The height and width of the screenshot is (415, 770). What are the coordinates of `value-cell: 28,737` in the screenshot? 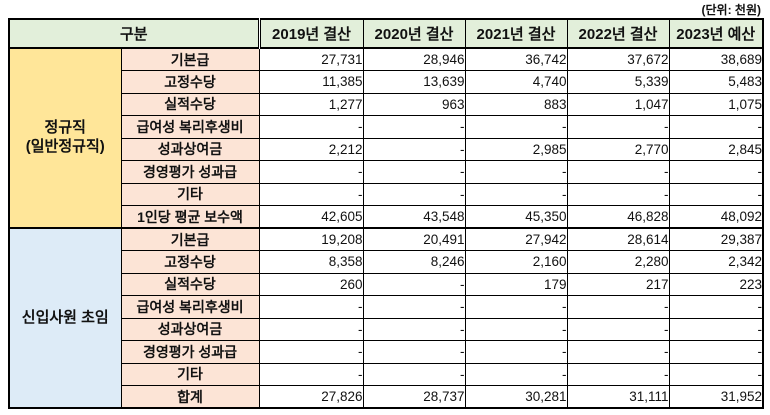 It's located at (414, 397).